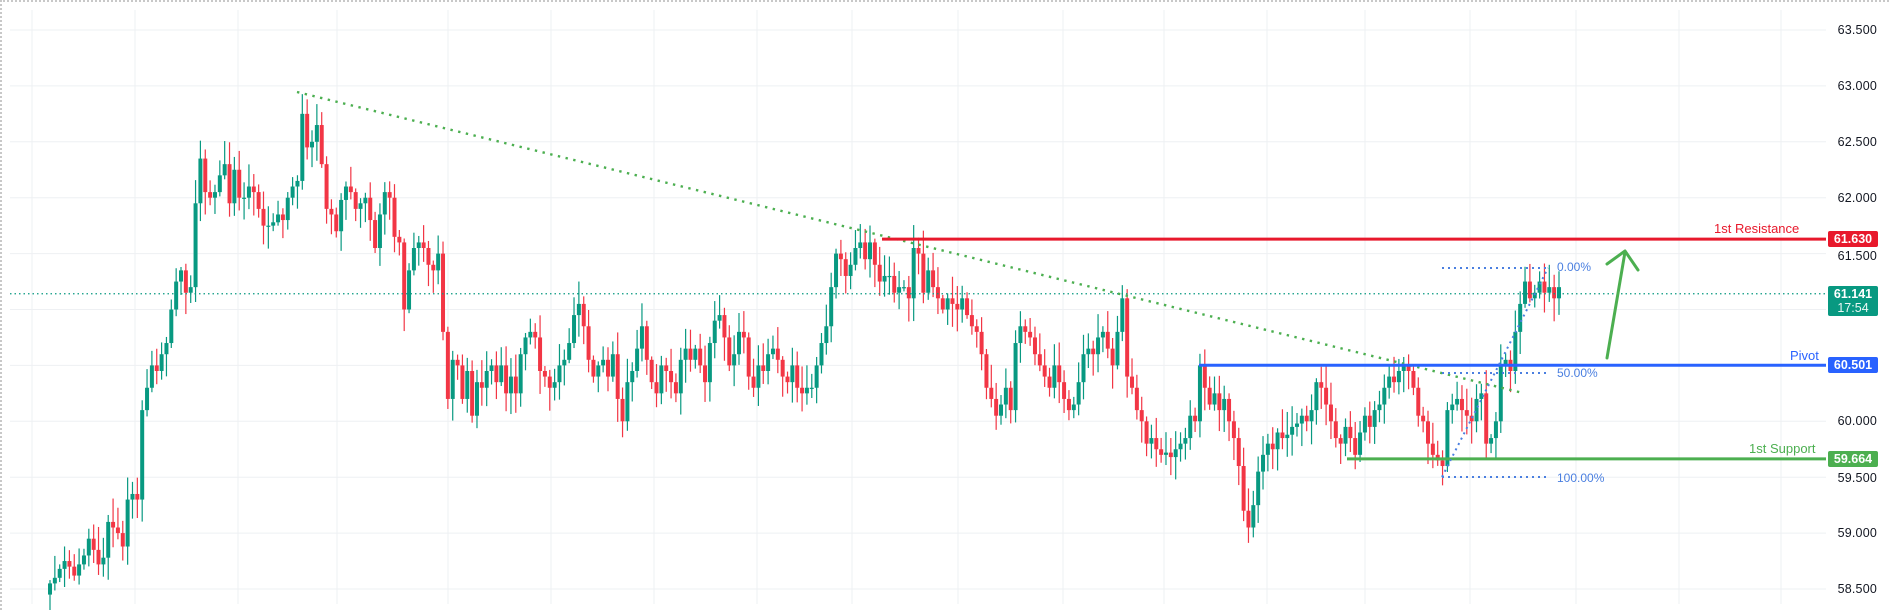  I want to click on resistance-price-tag: 61.630, so click(1853, 239).